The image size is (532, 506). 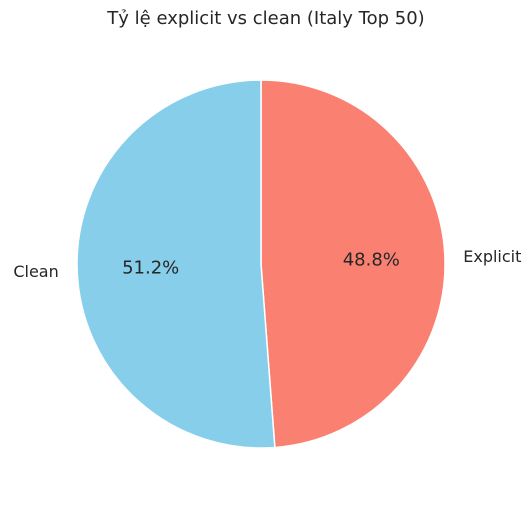 I want to click on pie-pct-label-explicit: 48.8%, so click(x=371, y=259).